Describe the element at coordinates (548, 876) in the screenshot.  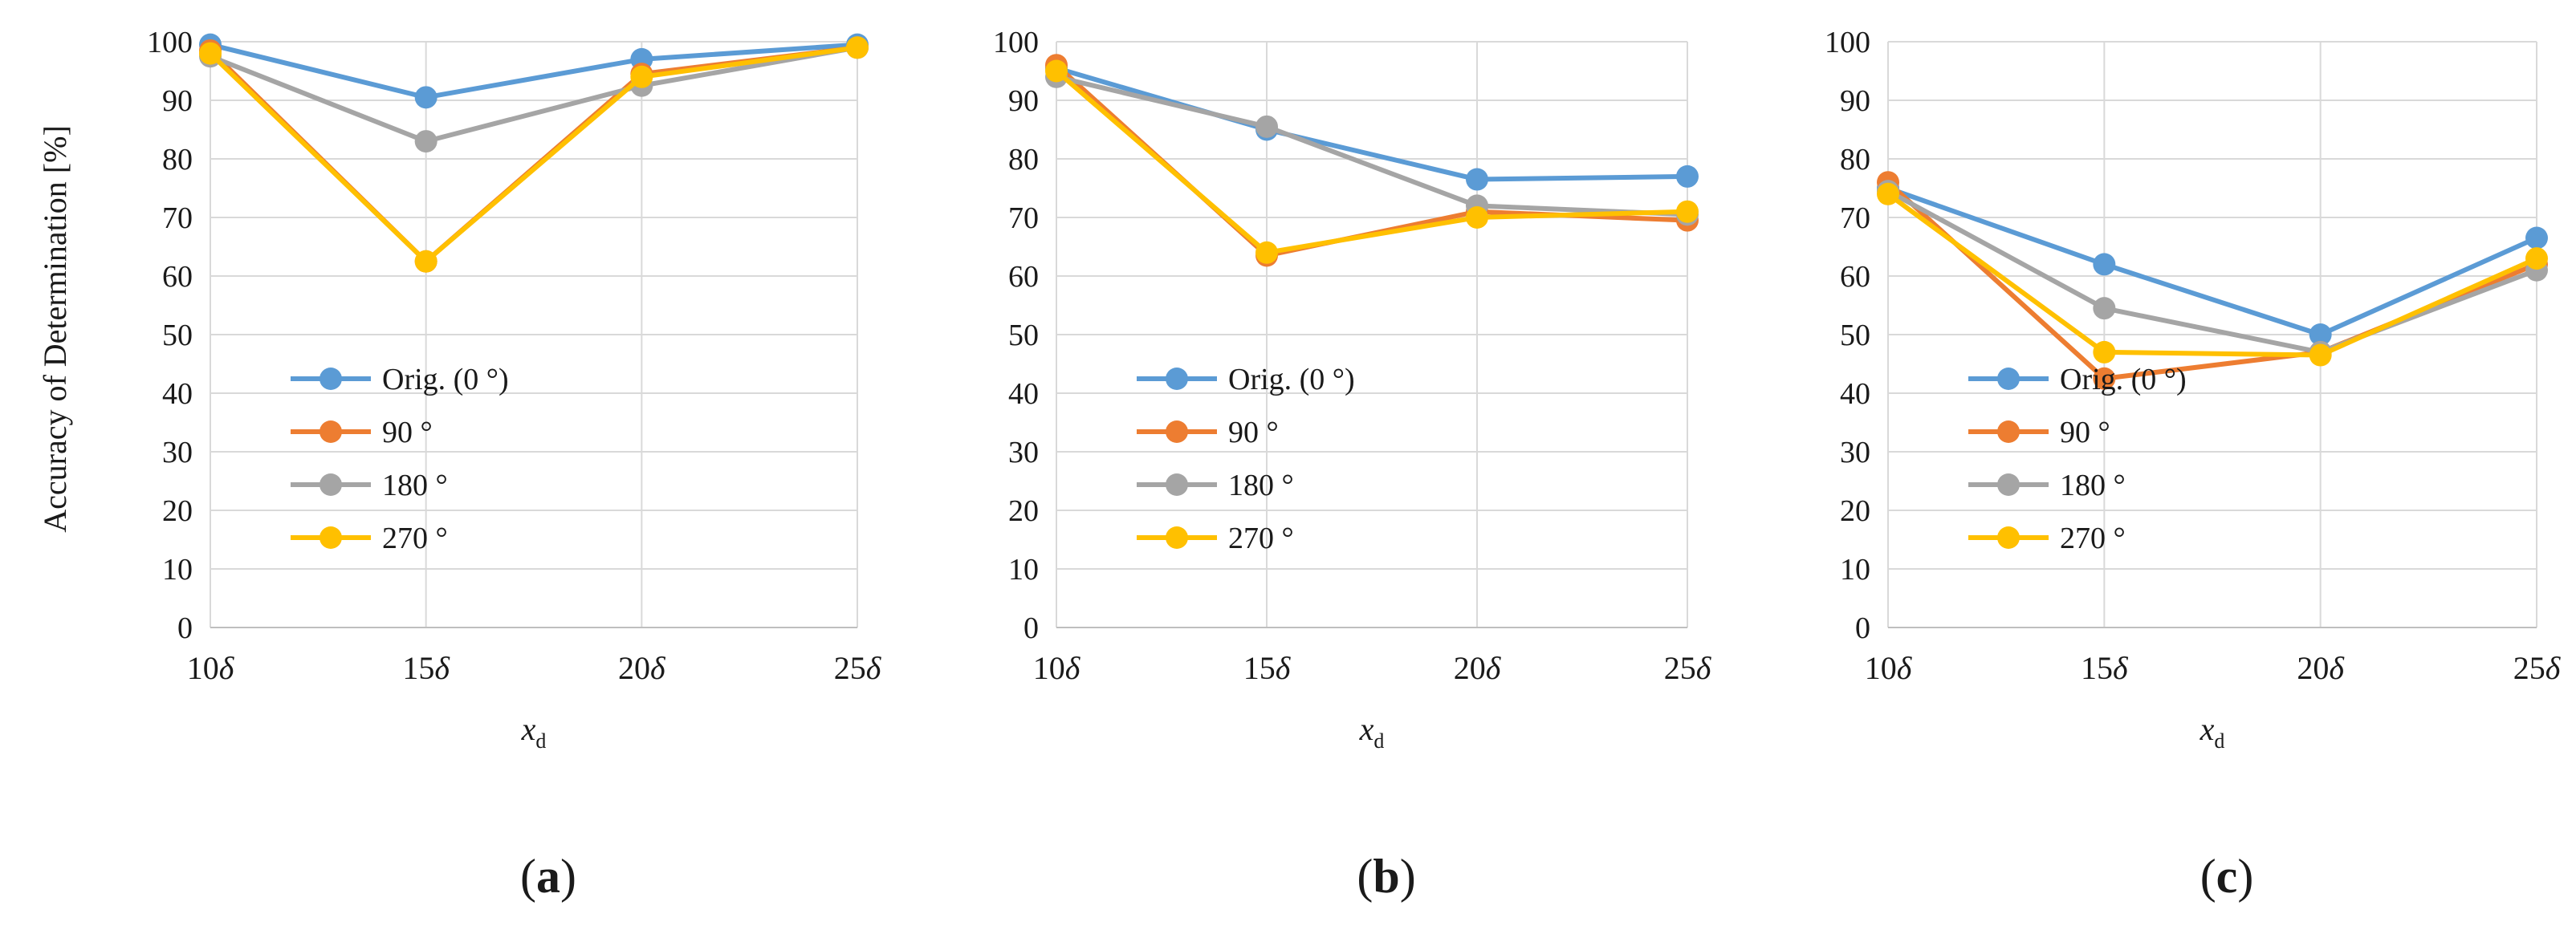
I see `panel-label: (a)` at that location.